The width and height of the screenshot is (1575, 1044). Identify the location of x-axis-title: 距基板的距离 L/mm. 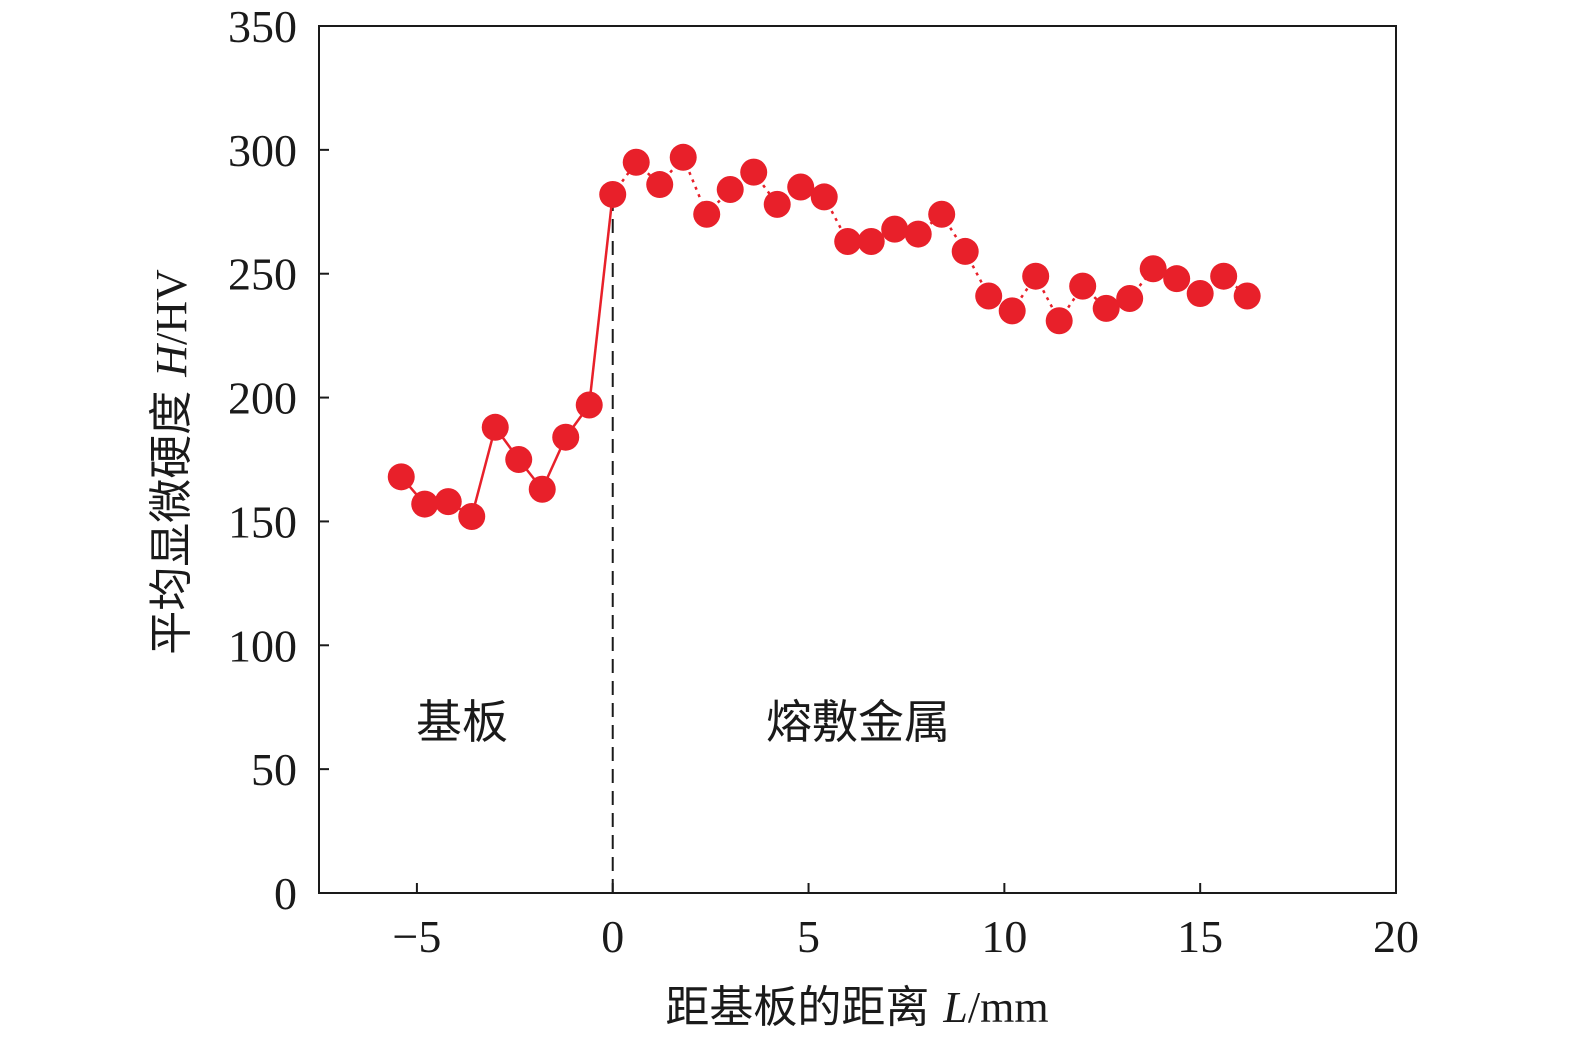
(856, 1007).